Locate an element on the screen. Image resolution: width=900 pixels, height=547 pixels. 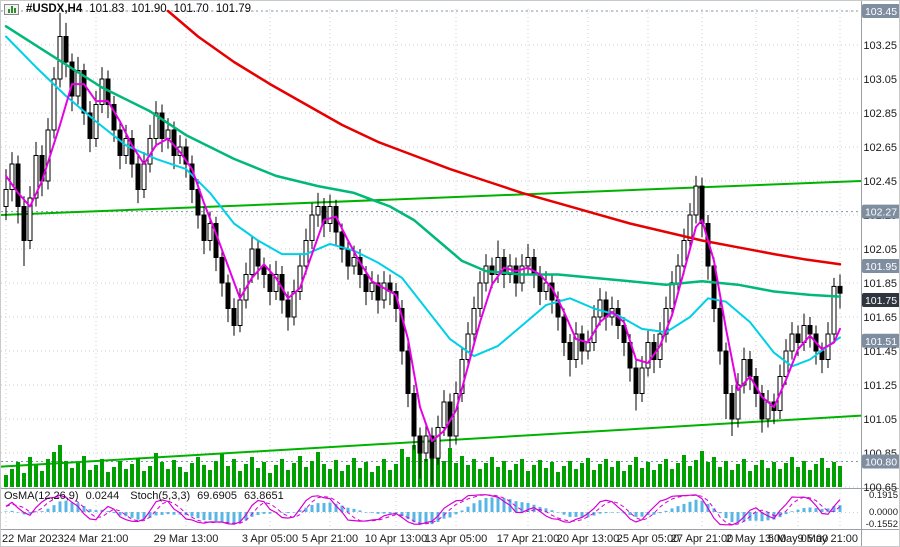
svg-text: 5 Apr 21:00 is located at coordinates (330, 539).